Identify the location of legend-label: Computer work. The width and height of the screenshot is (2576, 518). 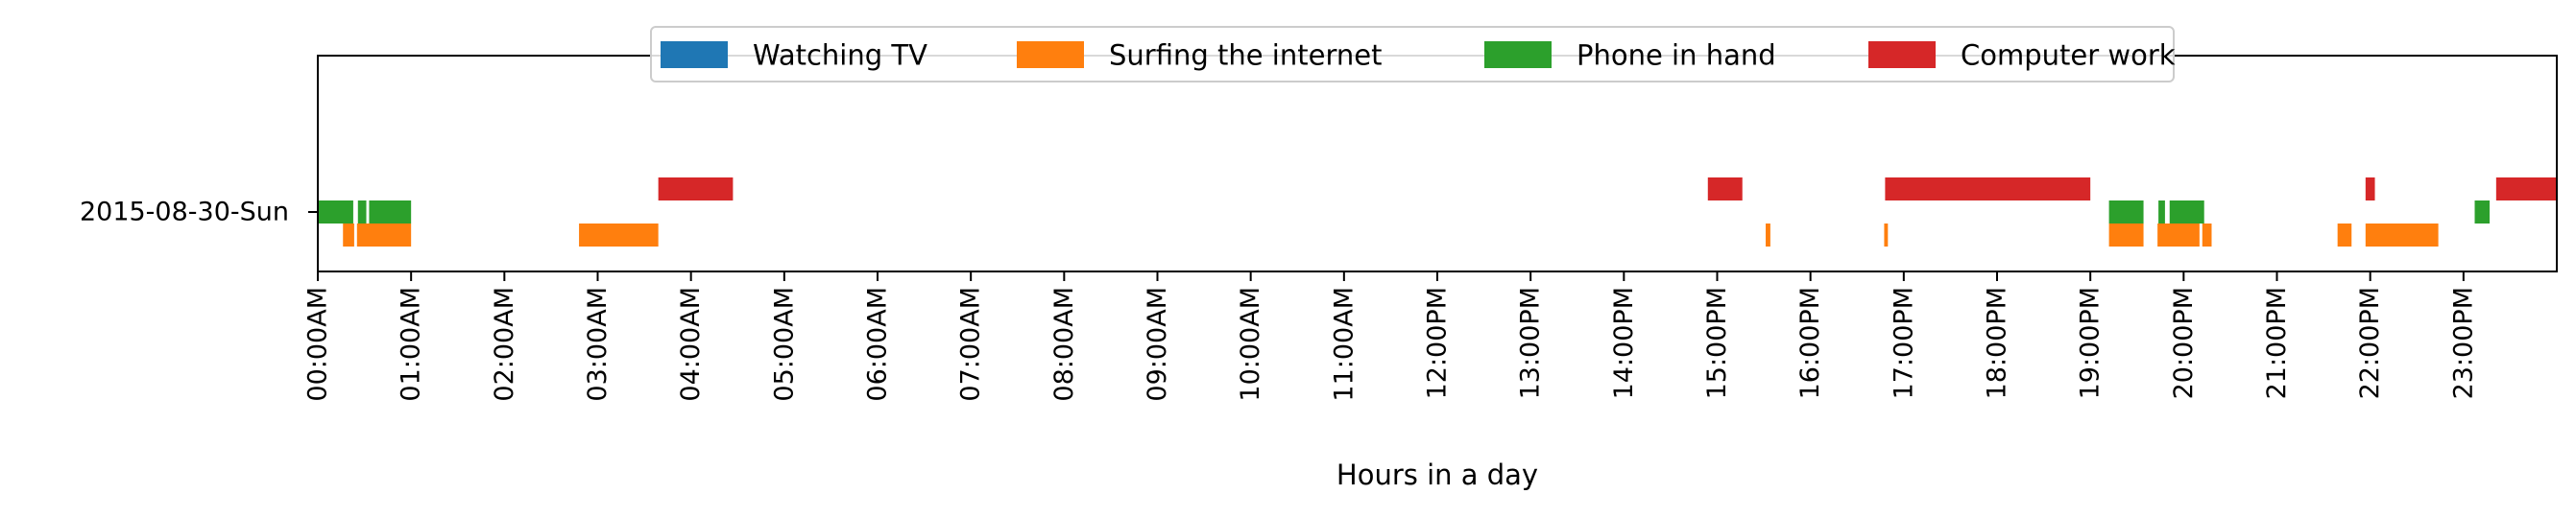
(2068, 55).